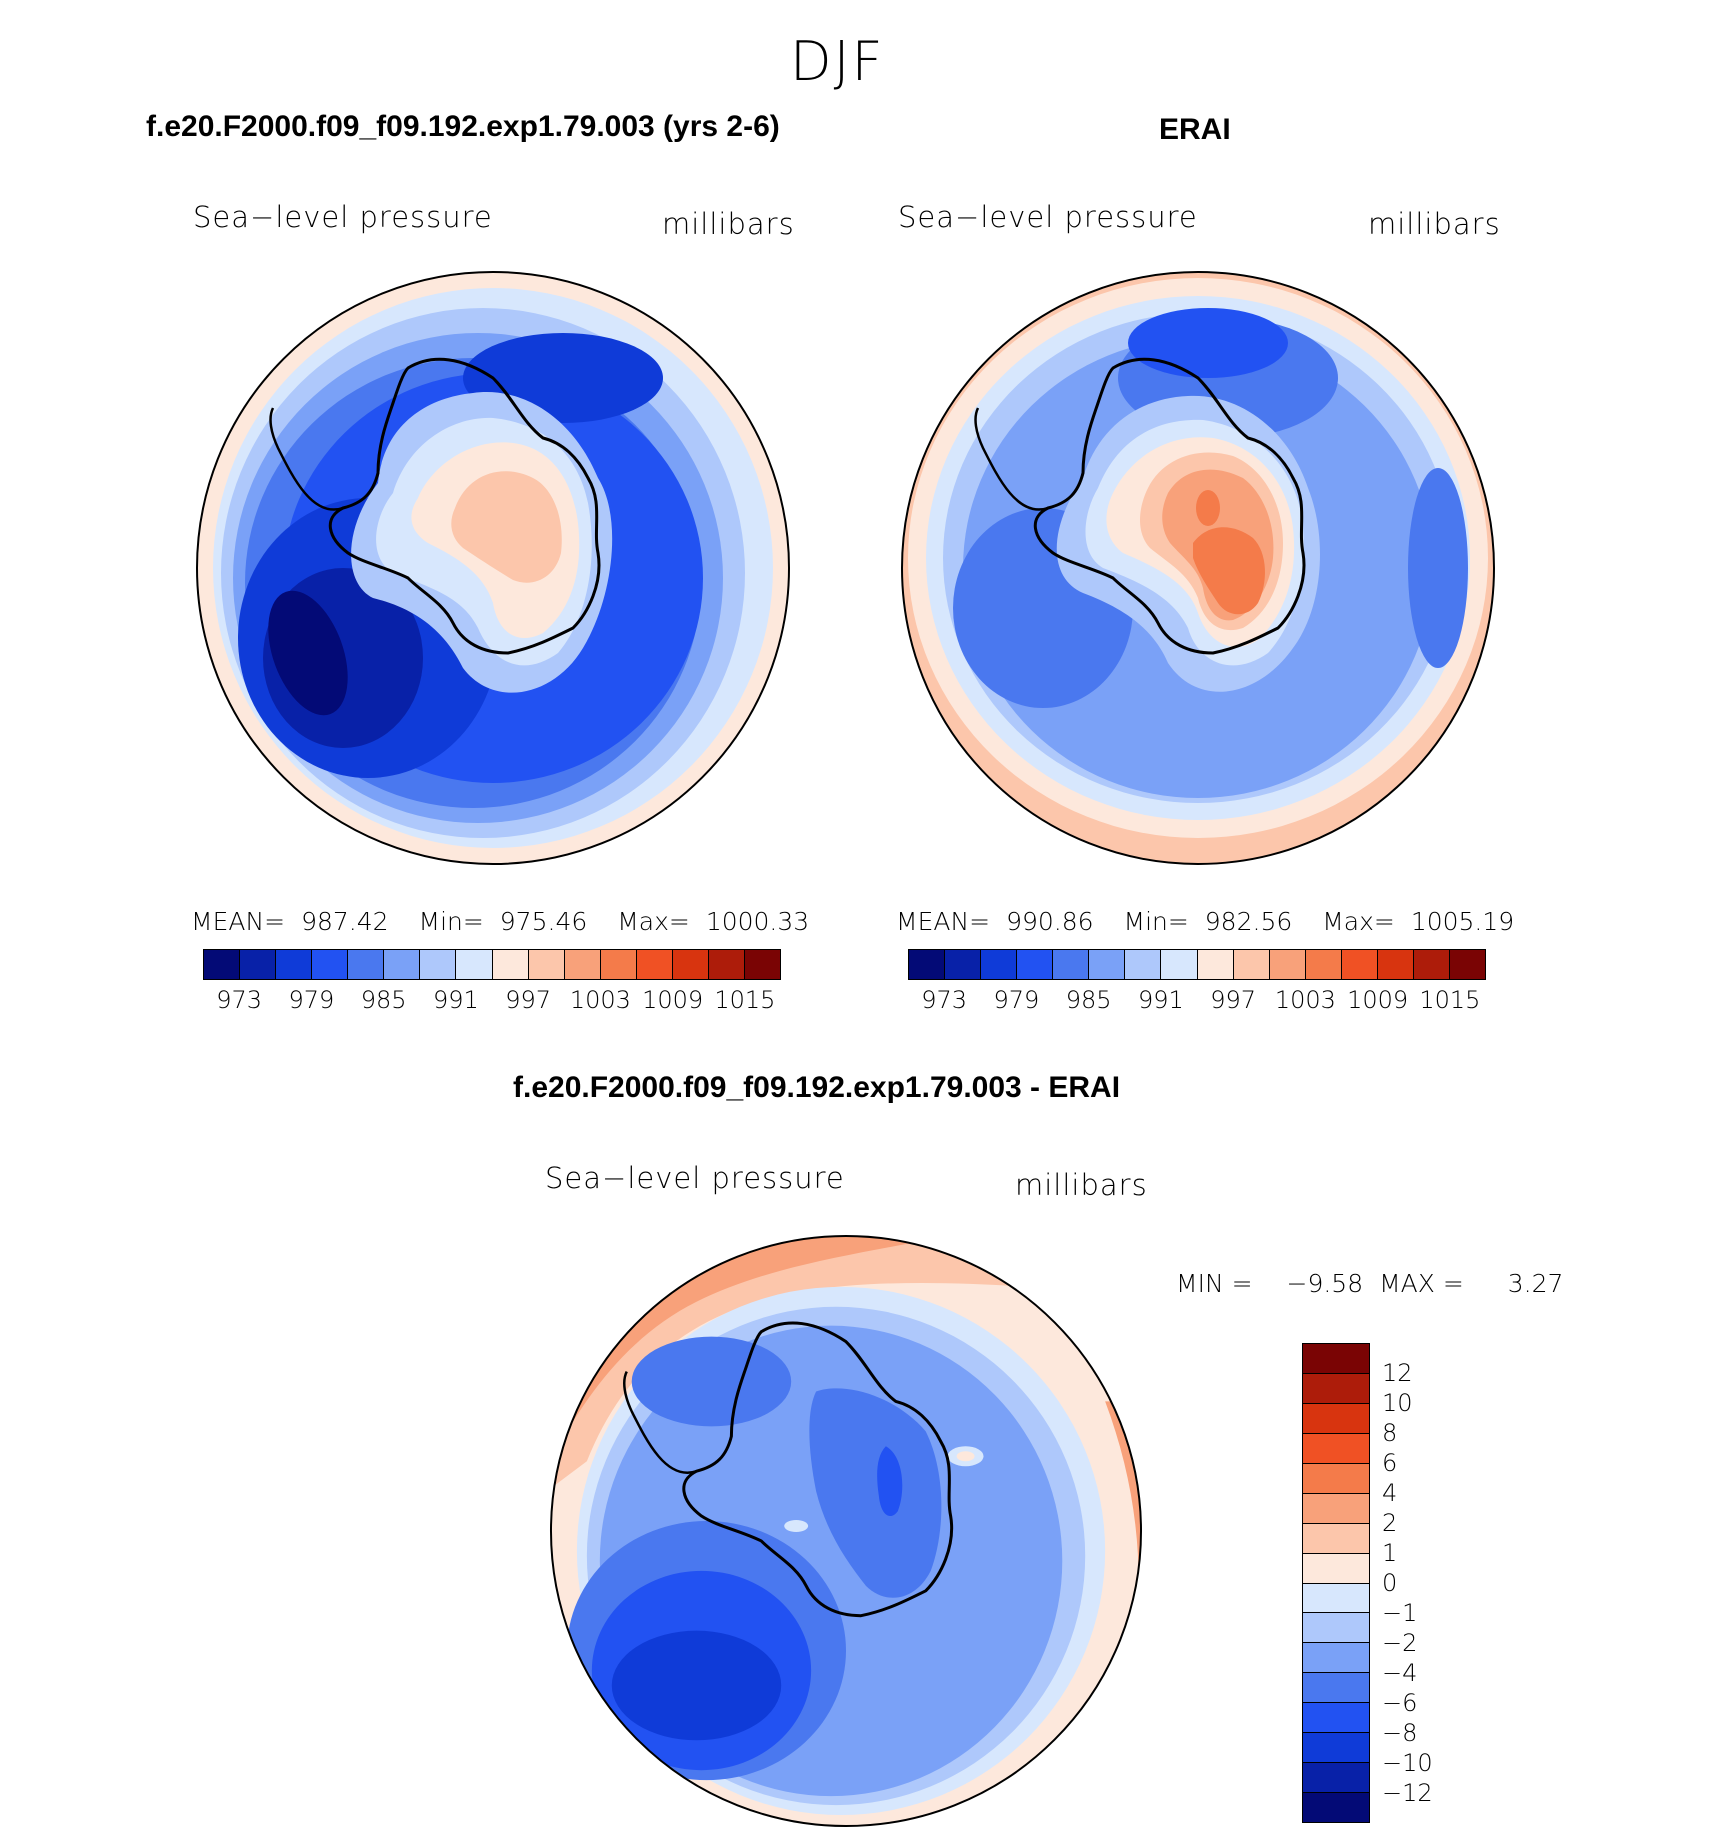 Image resolution: width=1710 pixels, height=1839 pixels. Describe the element at coordinates (1197, 1001) in the screenshot. I see `obs-colorbar-ticks: 973 979 985 991 997 1003 1009 1015` at that location.